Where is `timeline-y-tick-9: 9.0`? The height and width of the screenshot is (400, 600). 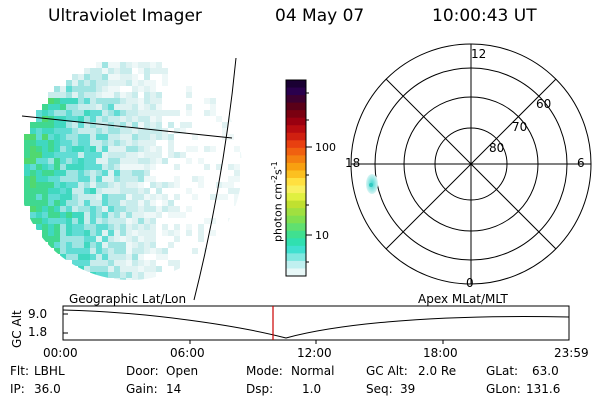 timeline-y-tick-9: 9.0 is located at coordinates (38, 314).